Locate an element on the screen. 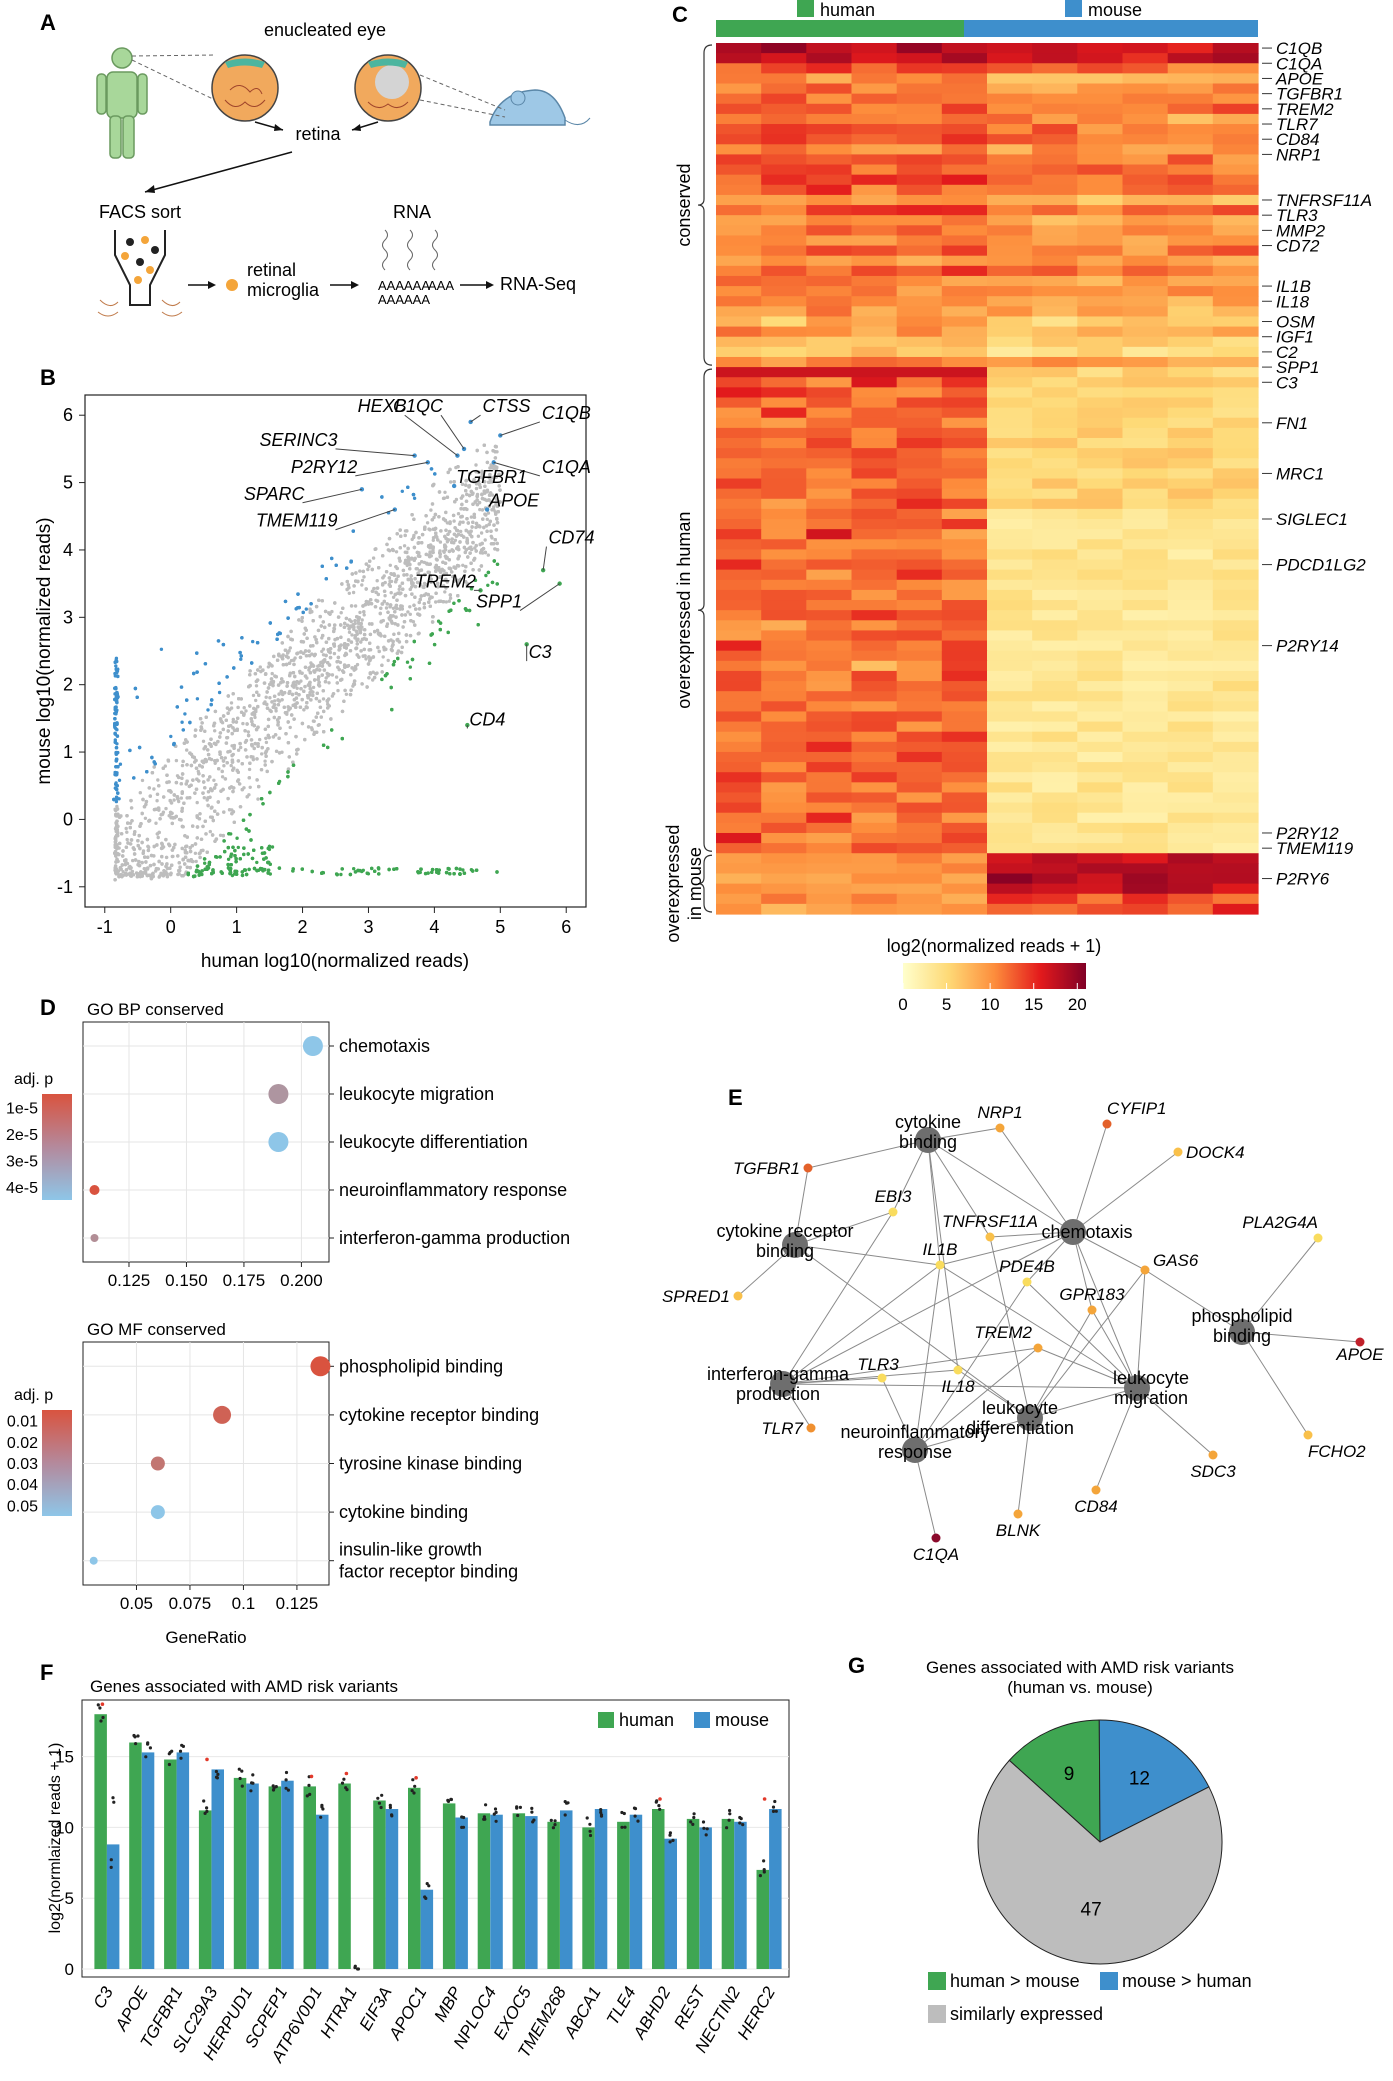  aaa-label: AAA is located at coordinates (441, 285).